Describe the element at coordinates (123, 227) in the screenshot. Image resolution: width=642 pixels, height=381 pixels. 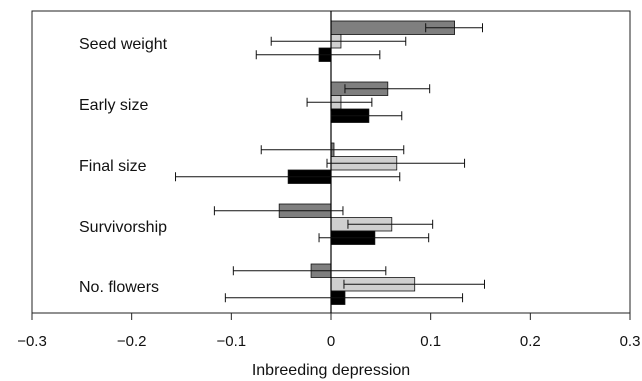
I see `category-label: Survivorship` at that location.